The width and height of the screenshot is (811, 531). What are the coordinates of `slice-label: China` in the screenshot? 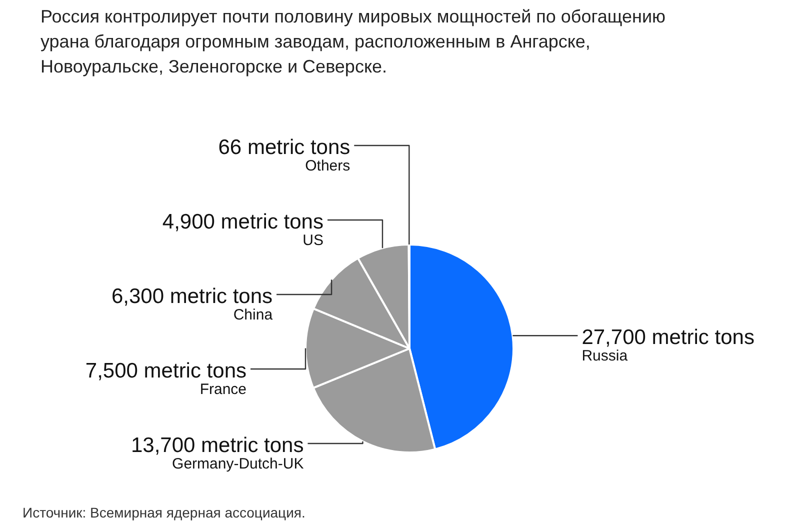 It's located at (253, 315).